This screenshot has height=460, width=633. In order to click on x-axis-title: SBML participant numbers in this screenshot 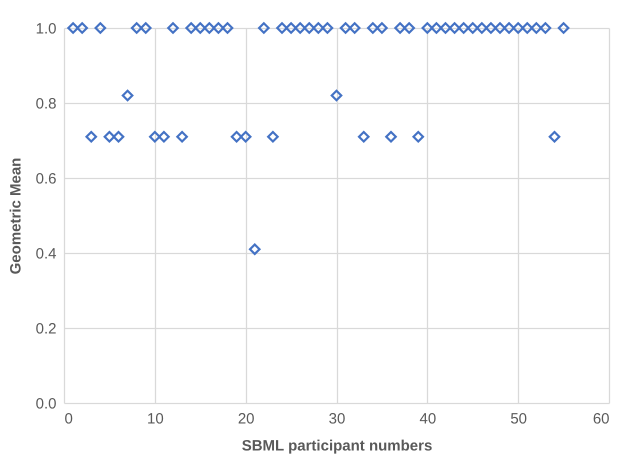, I will do `click(337, 446)`.